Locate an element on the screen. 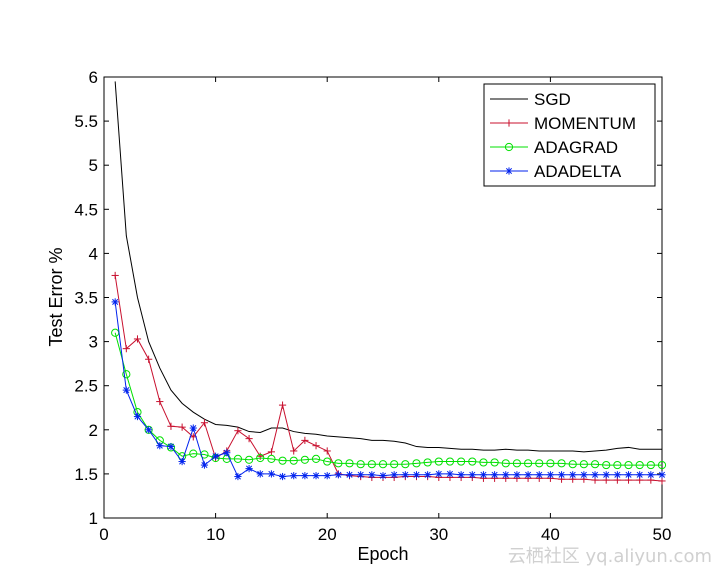 The image size is (726, 576). y-tick-label: 6 is located at coordinates (93, 77).